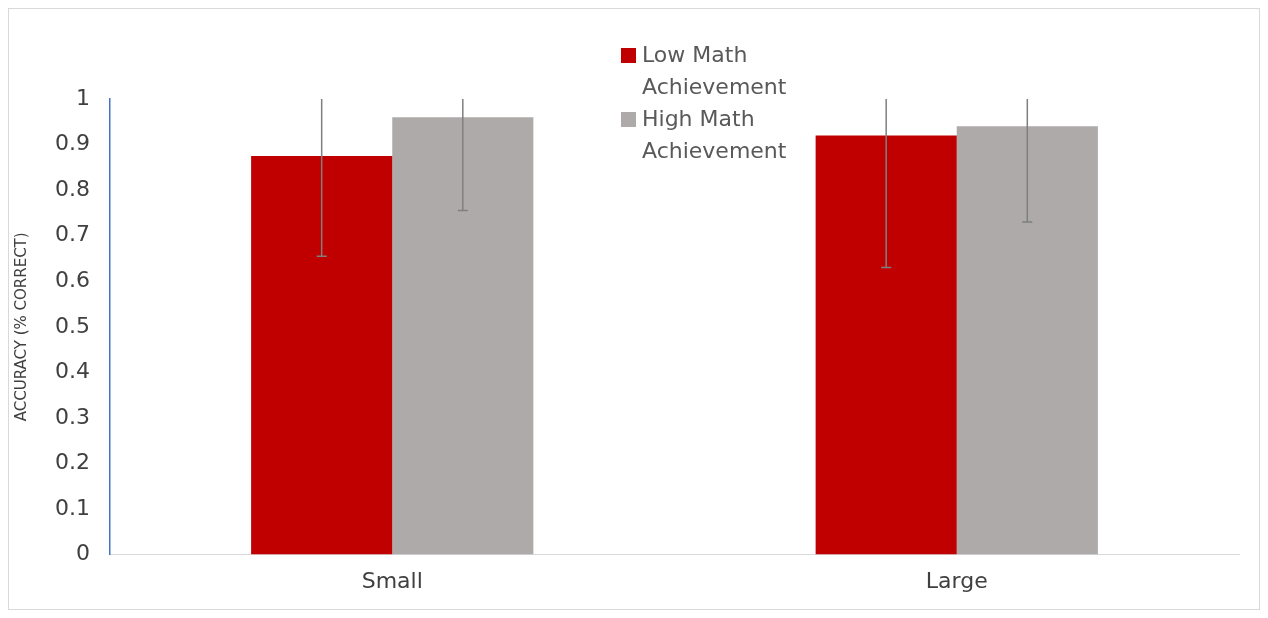 Image resolution: width=1268 pixels, height=618 pixels. What do you see at coordinates (392, 580) in the screenshot?
I see `x-tick-label: Small` at bounding box center [392, 580].